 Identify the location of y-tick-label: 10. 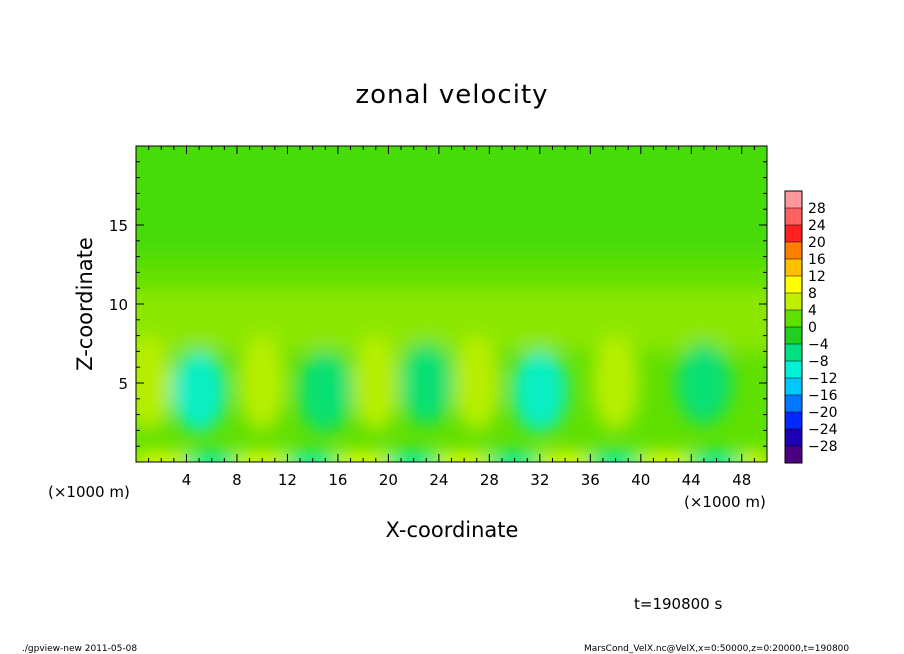
(118, 305).